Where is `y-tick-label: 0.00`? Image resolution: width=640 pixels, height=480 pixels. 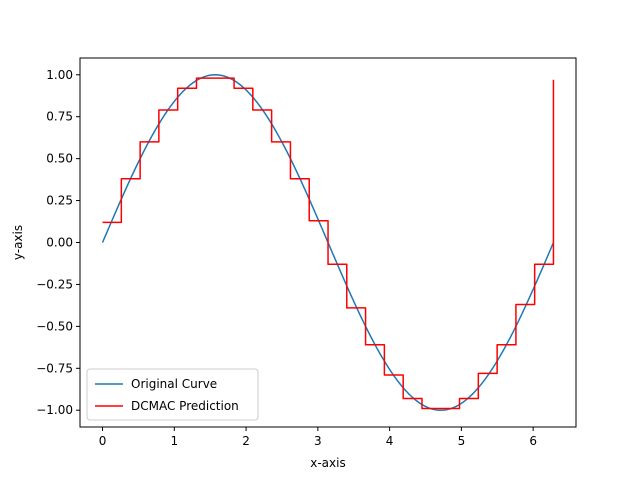 y-tick-label: 0.00 is located at coordinates (59, 243).